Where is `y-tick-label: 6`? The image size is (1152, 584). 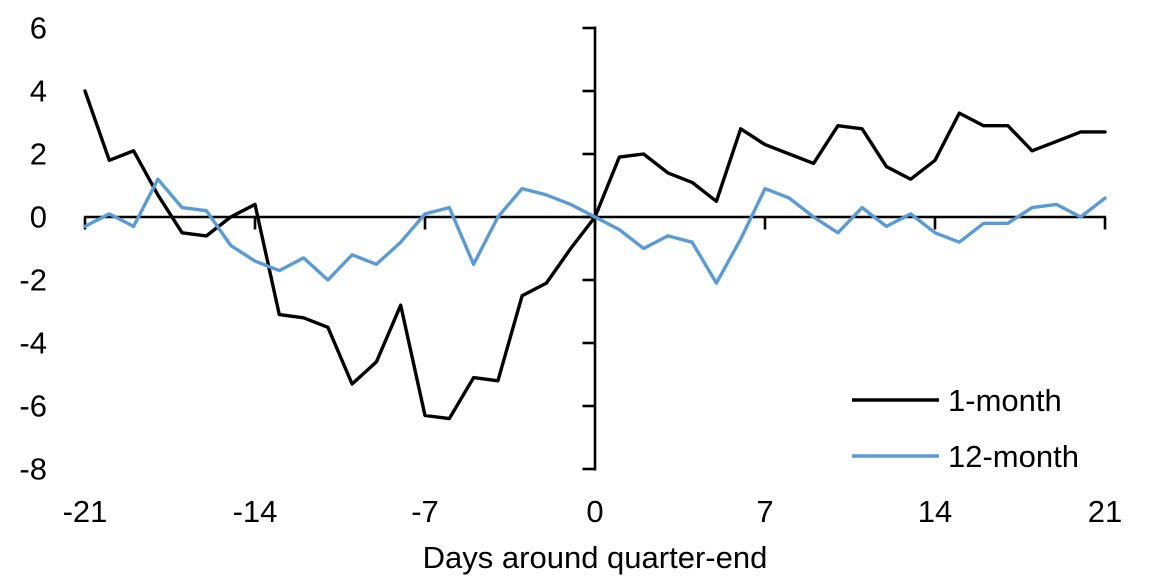
y-tick-label: 6 is located at coordinates (38, 28).